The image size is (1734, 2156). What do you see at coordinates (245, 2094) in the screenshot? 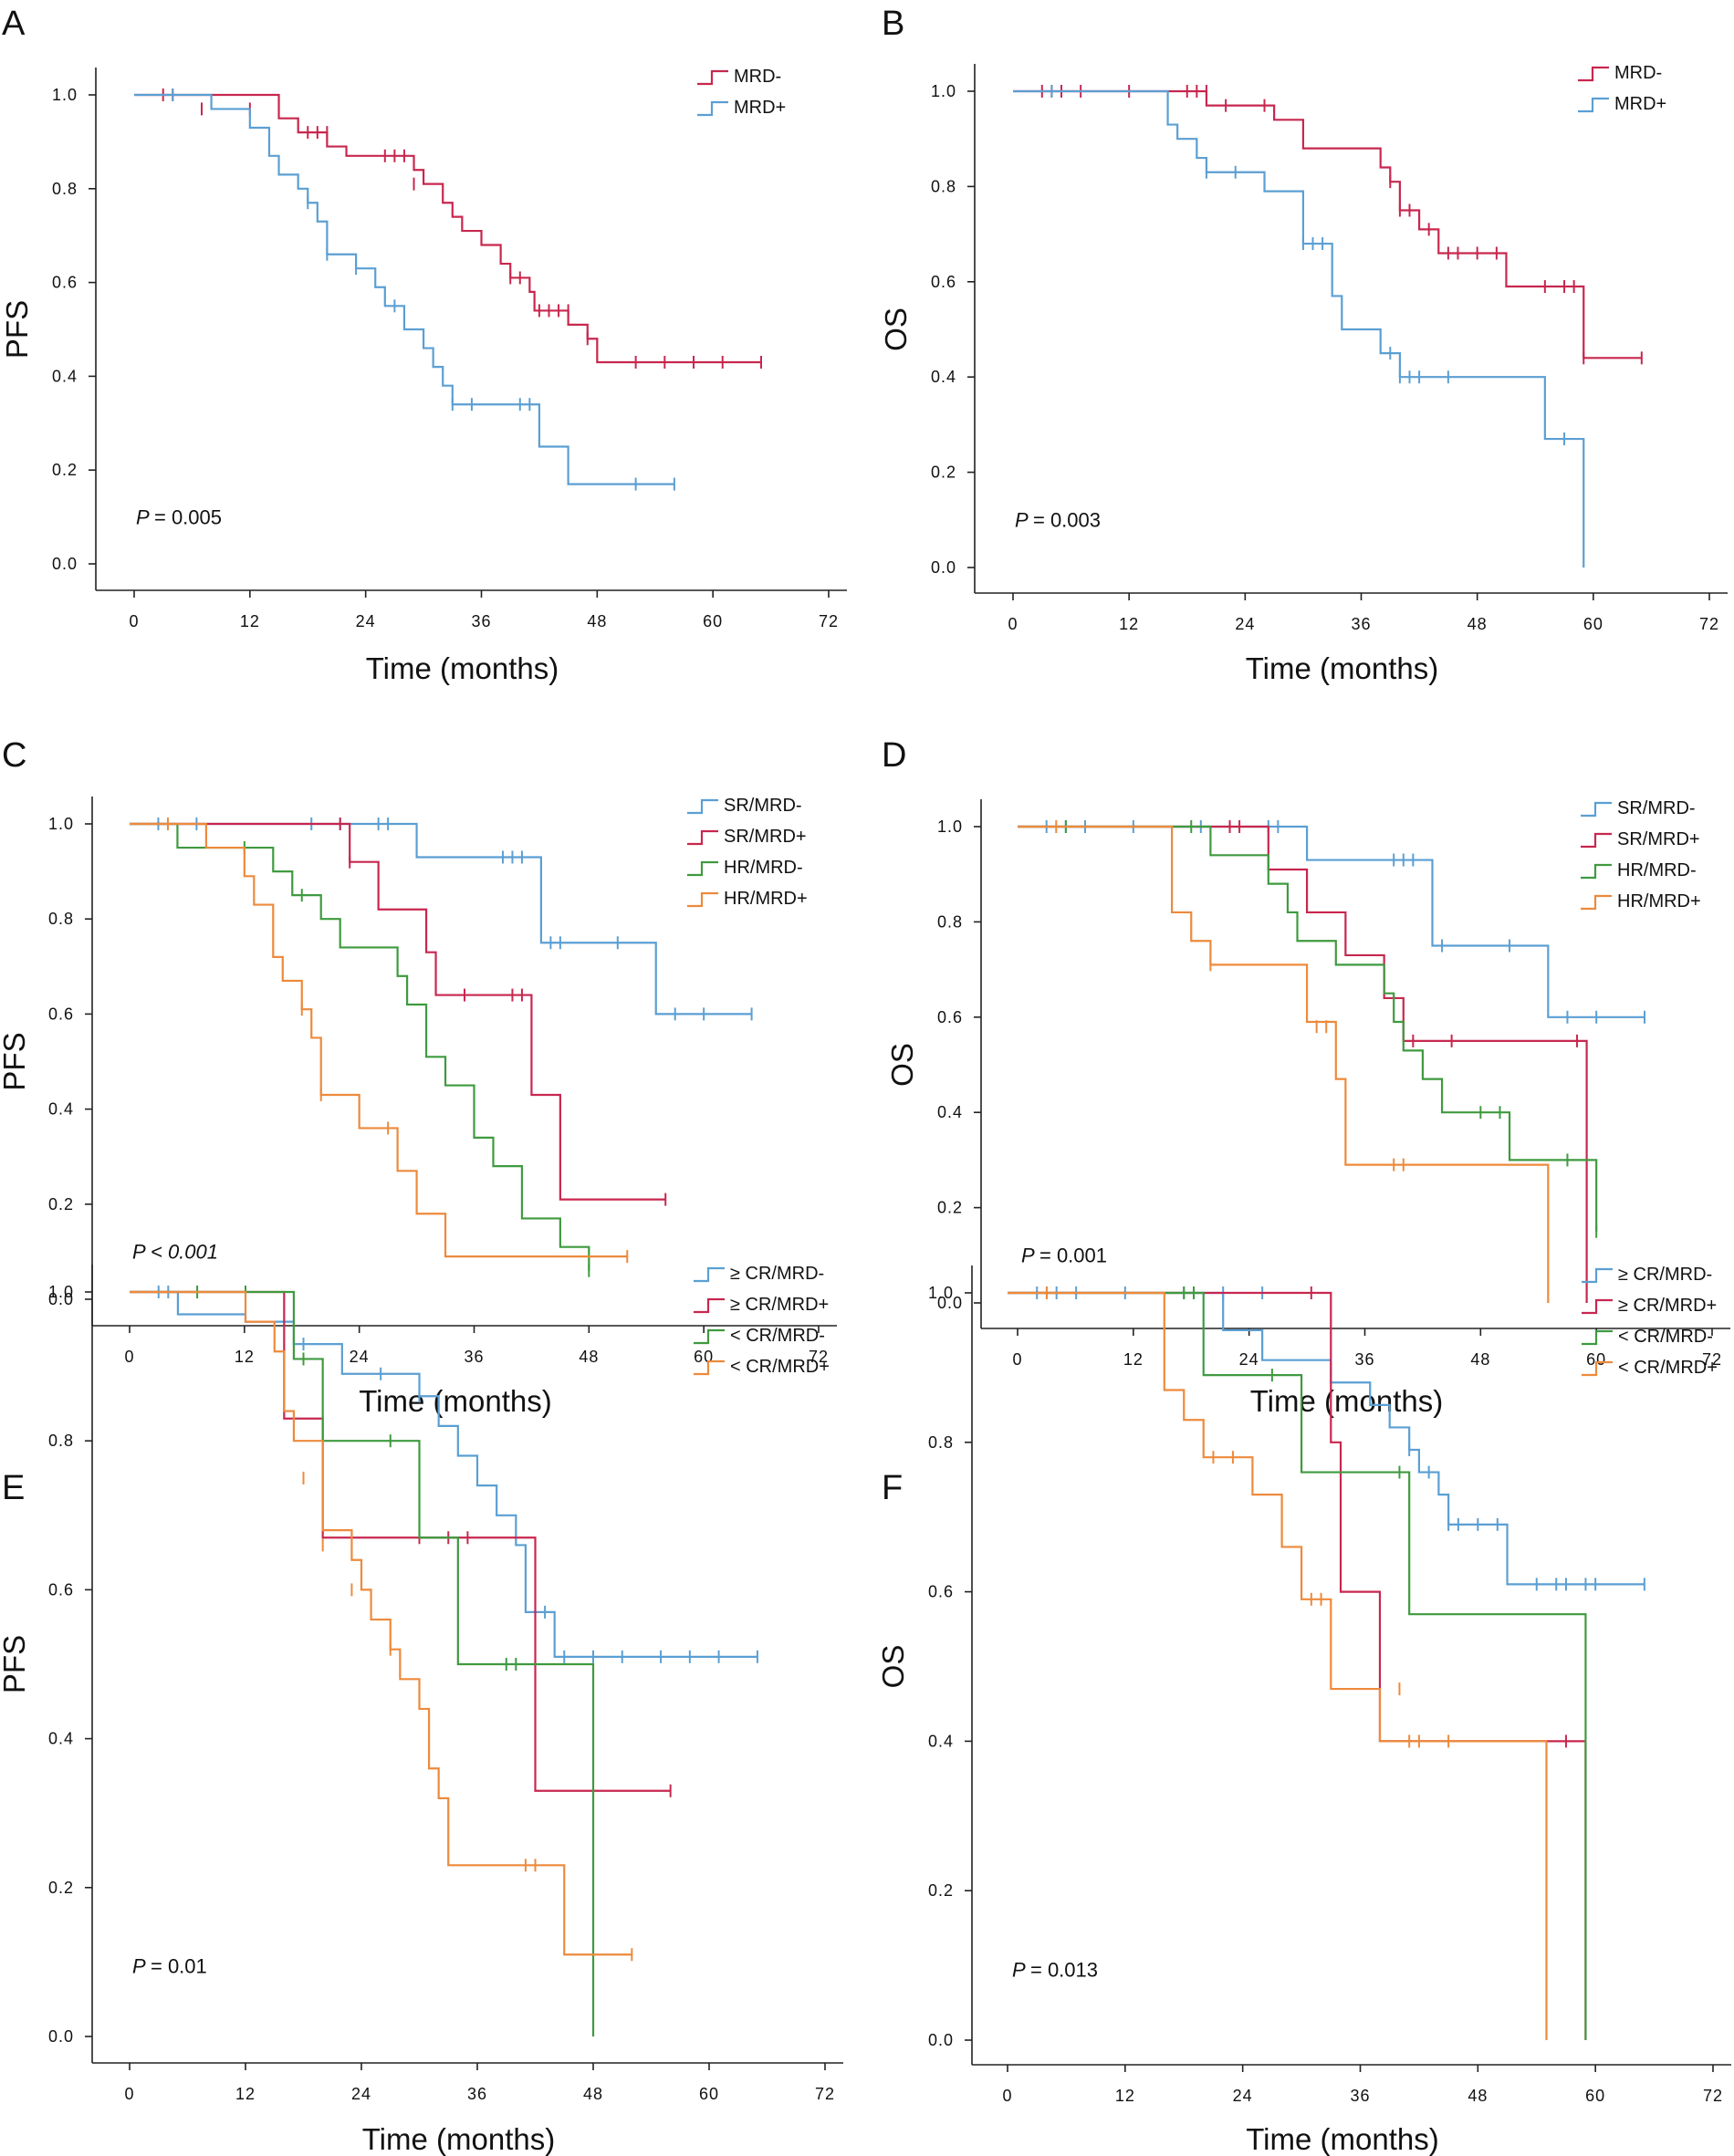
I see `panel-e-x-tick-label: 12` at bounding box center [245, 2094].